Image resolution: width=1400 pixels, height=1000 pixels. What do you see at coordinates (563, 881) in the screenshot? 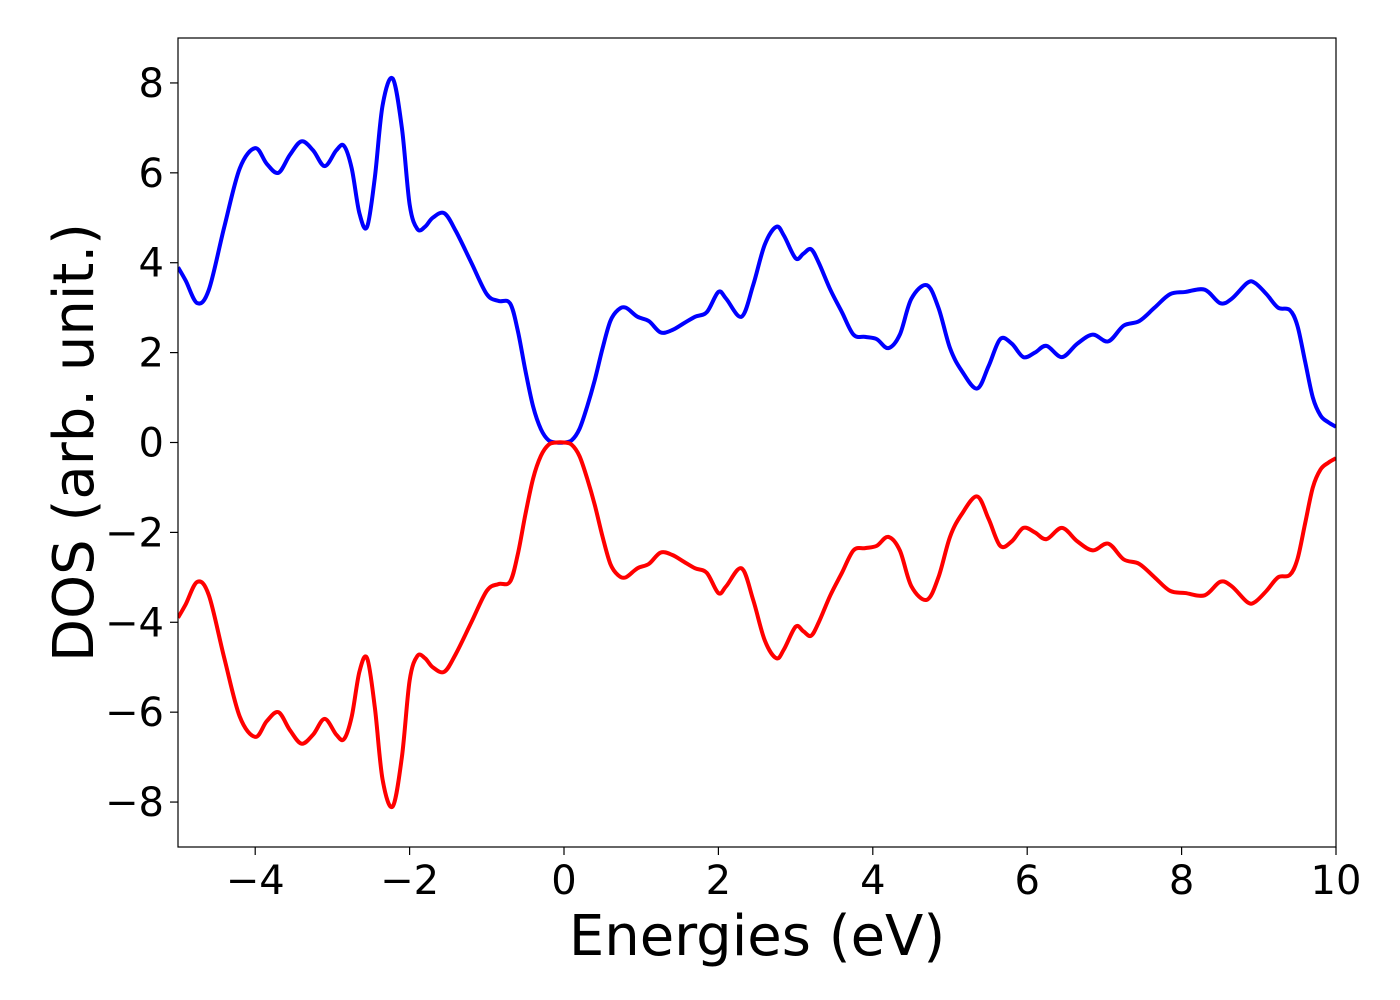
I see `x-tick-label: 0` at bounding box center [563, 881].